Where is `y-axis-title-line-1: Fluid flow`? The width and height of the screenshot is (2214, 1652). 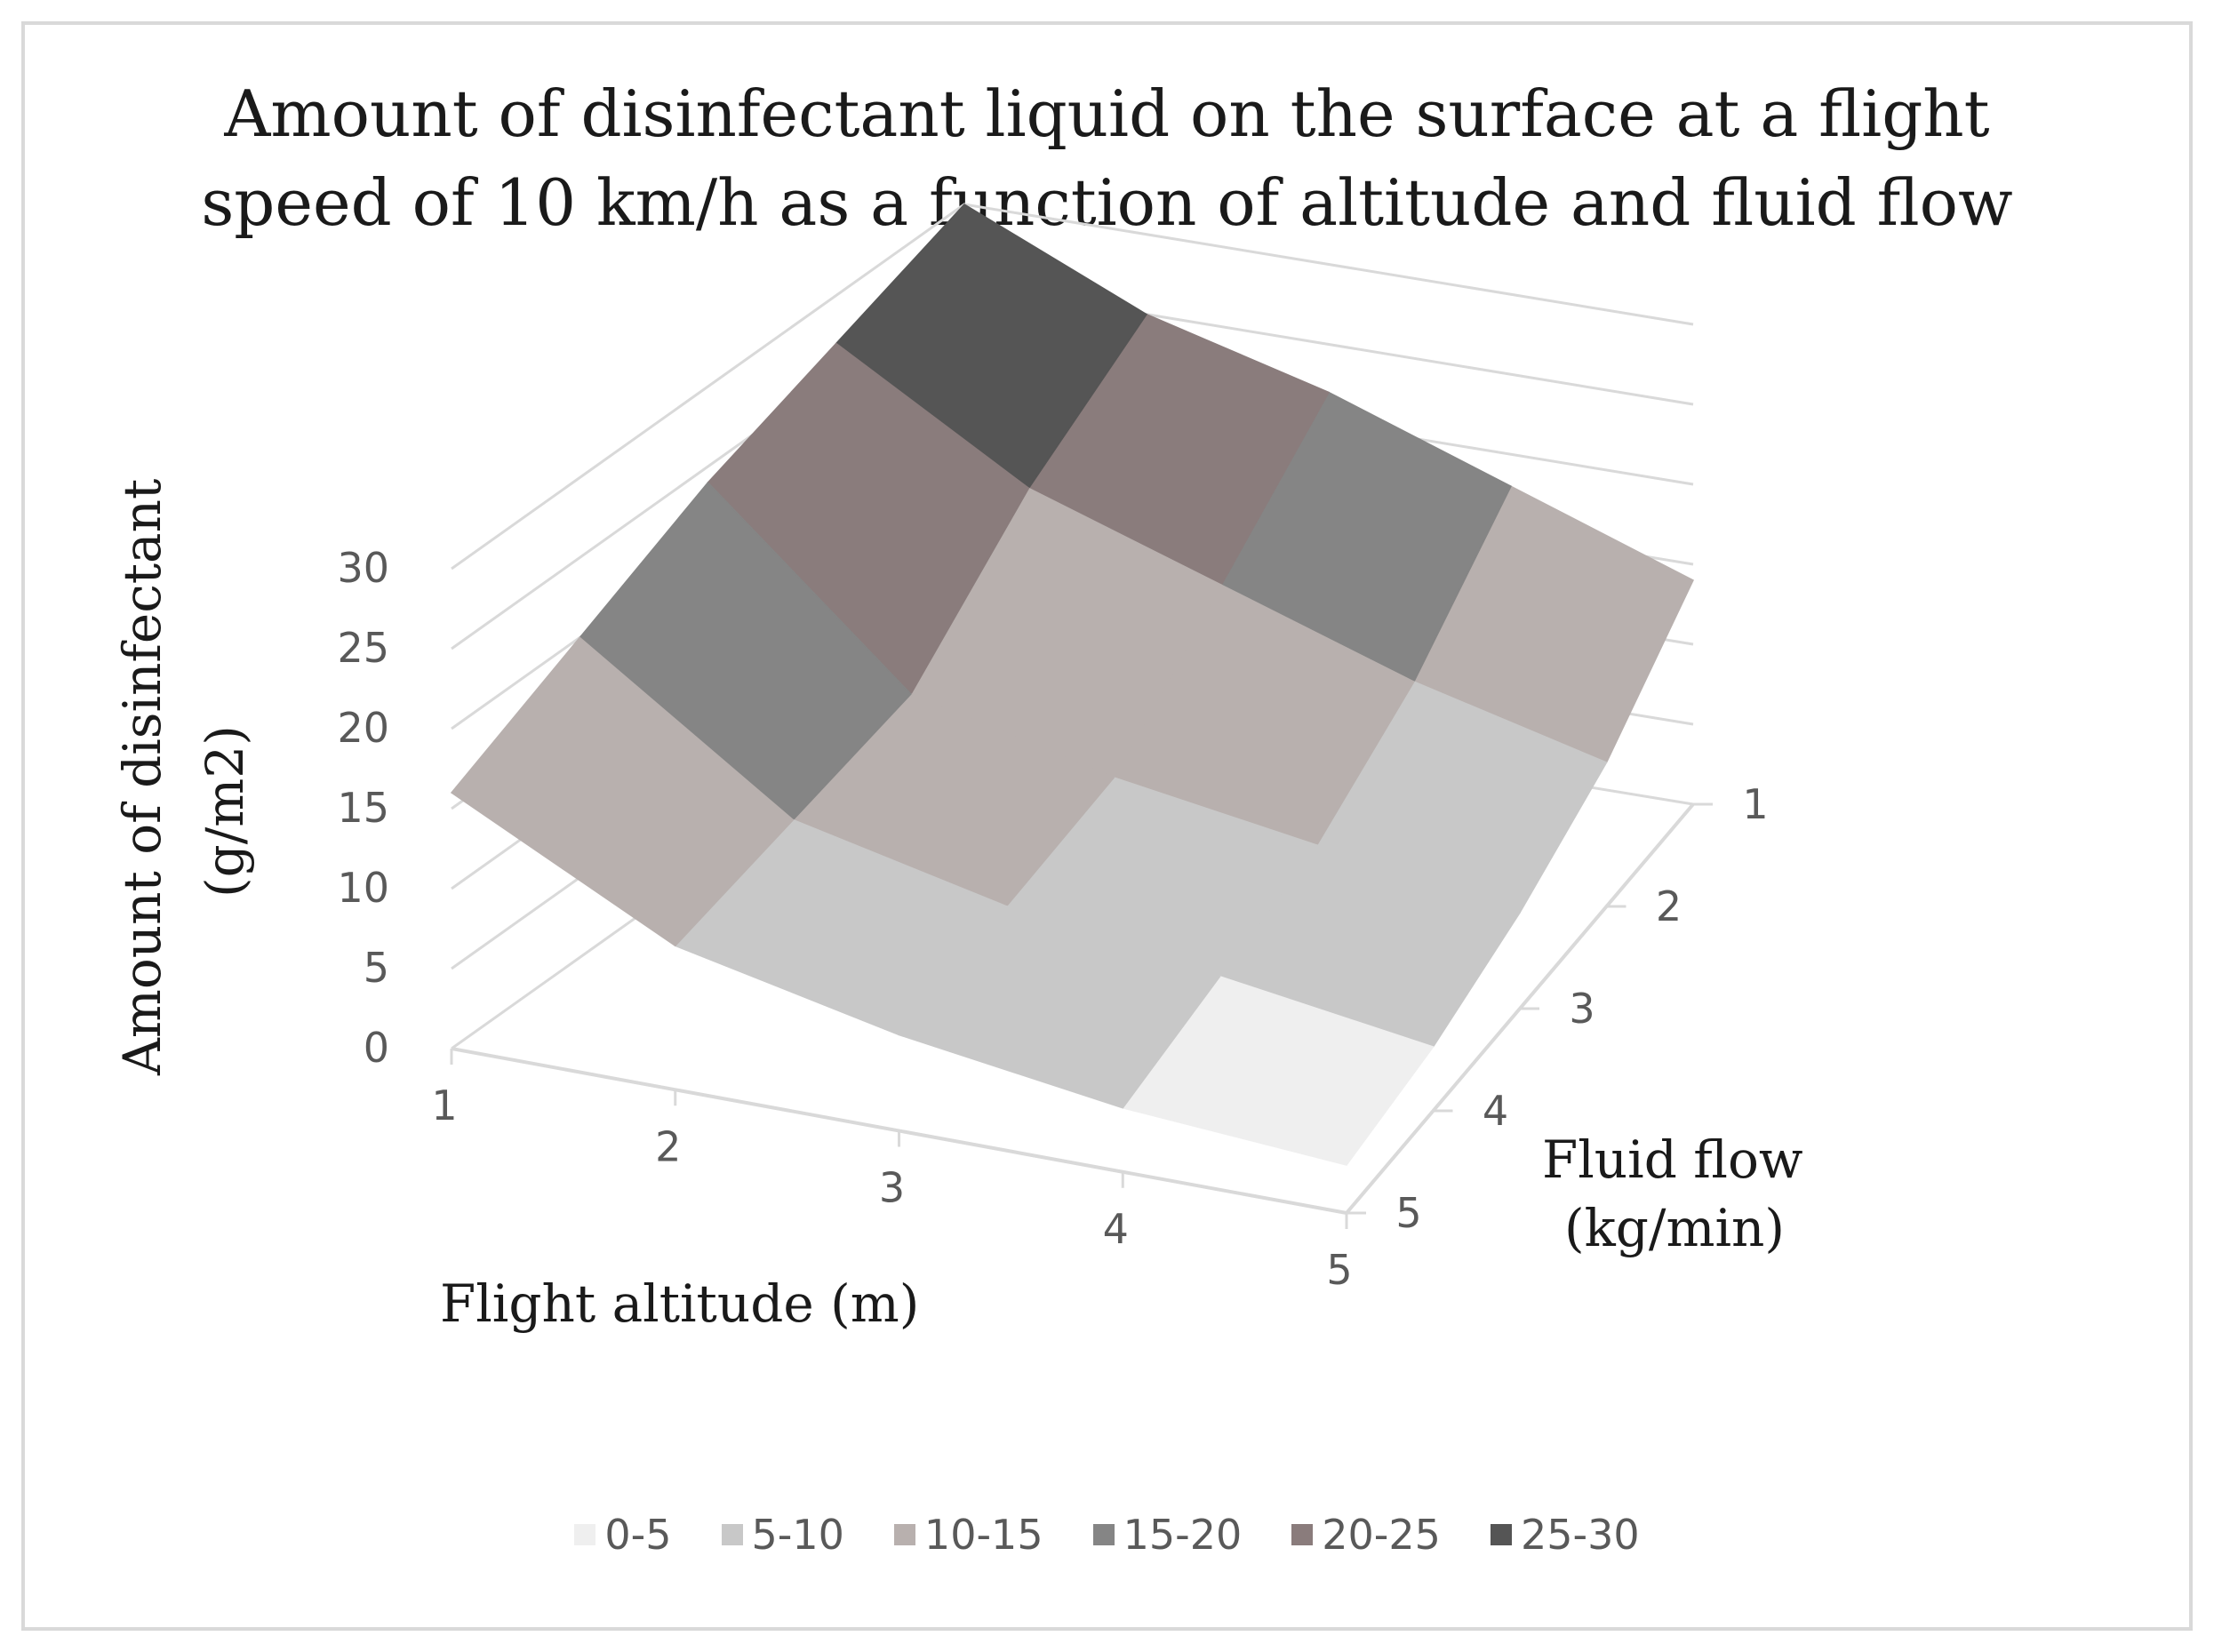 y-axis-title-line-1: Fluid flow is located at coordinates (1672, 1159).